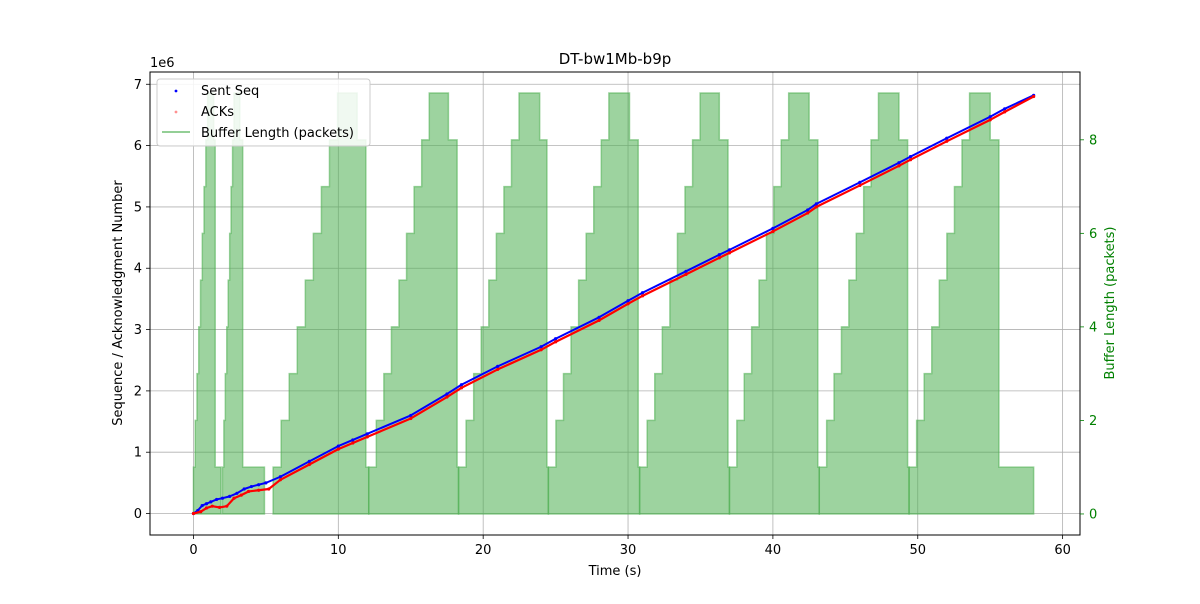 The width and height of the screenshot is (1200, 604). What do you see at coordinates (338, 550) in the screenshot?
I see `x-tick-label: 10` at bounding box center [338, 550].